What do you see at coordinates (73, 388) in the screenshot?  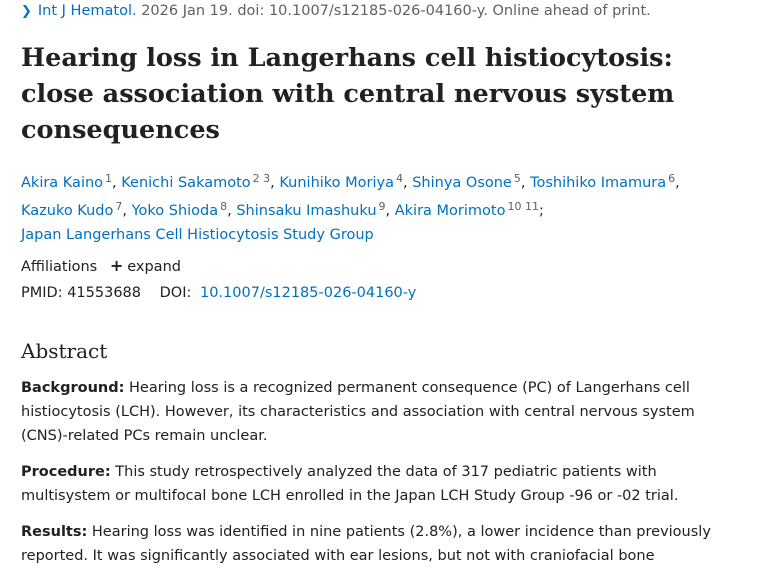 I see `background-label: Background:` at bounding box center [73, 388].